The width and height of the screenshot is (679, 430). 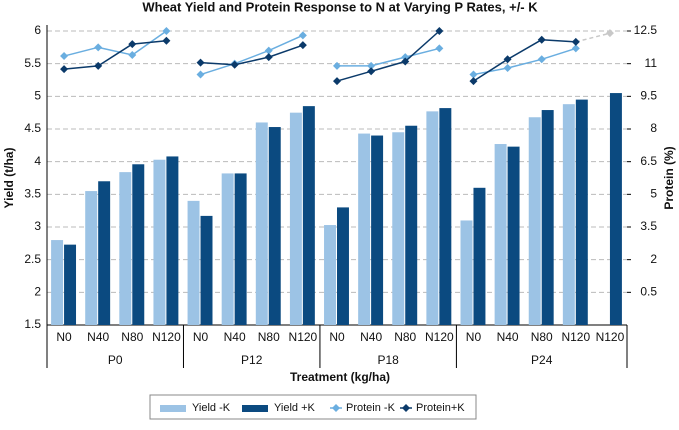 I want to click on y2-tick-label: 8, so click(x=653, y=128).